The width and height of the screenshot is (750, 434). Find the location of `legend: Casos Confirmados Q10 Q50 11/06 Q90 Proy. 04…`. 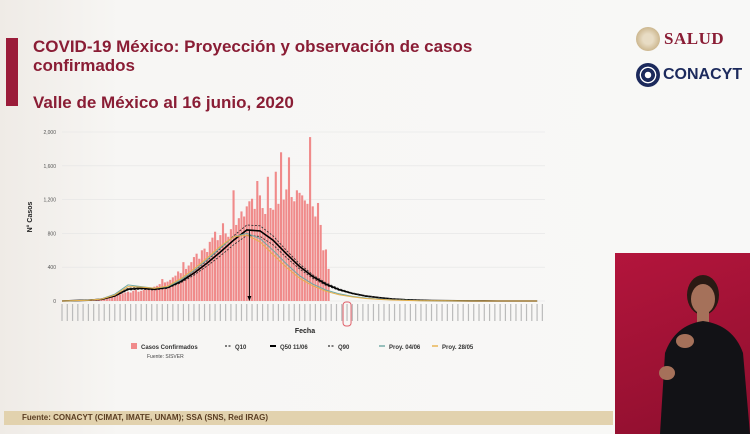

legend: Casos Confirmados Q10 Q50 11/06 Q90 Proy. 04… is located at coordinates (302, 347).